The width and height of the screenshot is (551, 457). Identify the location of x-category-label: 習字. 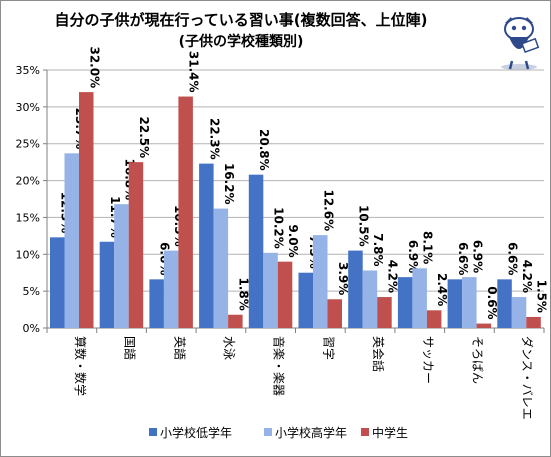
(328, 348).